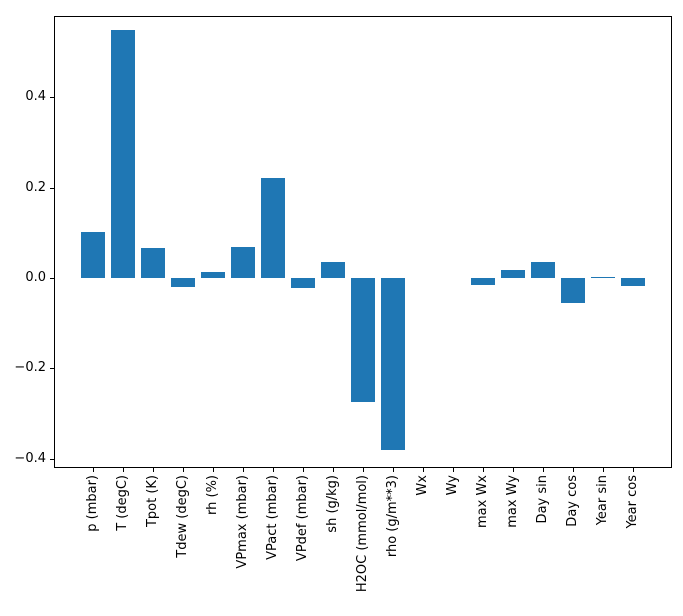  What do you see at coordinates (512, 501) in the screenshot?
I see `x-tick-label: max Wy` at bounding box center [512, 501].